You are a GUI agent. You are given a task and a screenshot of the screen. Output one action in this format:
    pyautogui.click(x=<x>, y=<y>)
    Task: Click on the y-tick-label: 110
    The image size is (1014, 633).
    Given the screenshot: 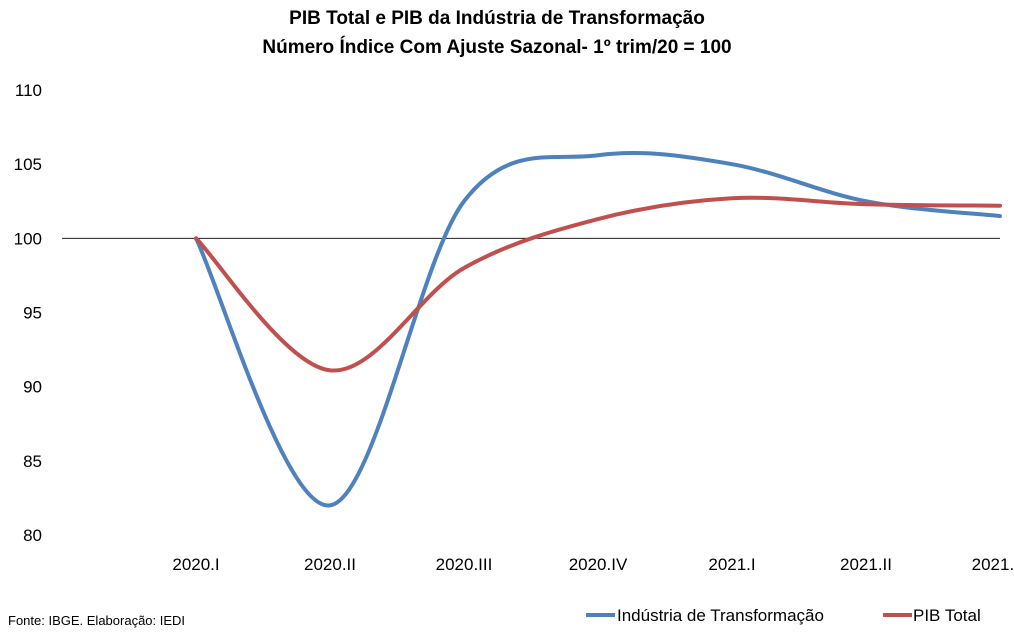 What is the action you would take?
    pyautogui.click(x=28, y=90)
    